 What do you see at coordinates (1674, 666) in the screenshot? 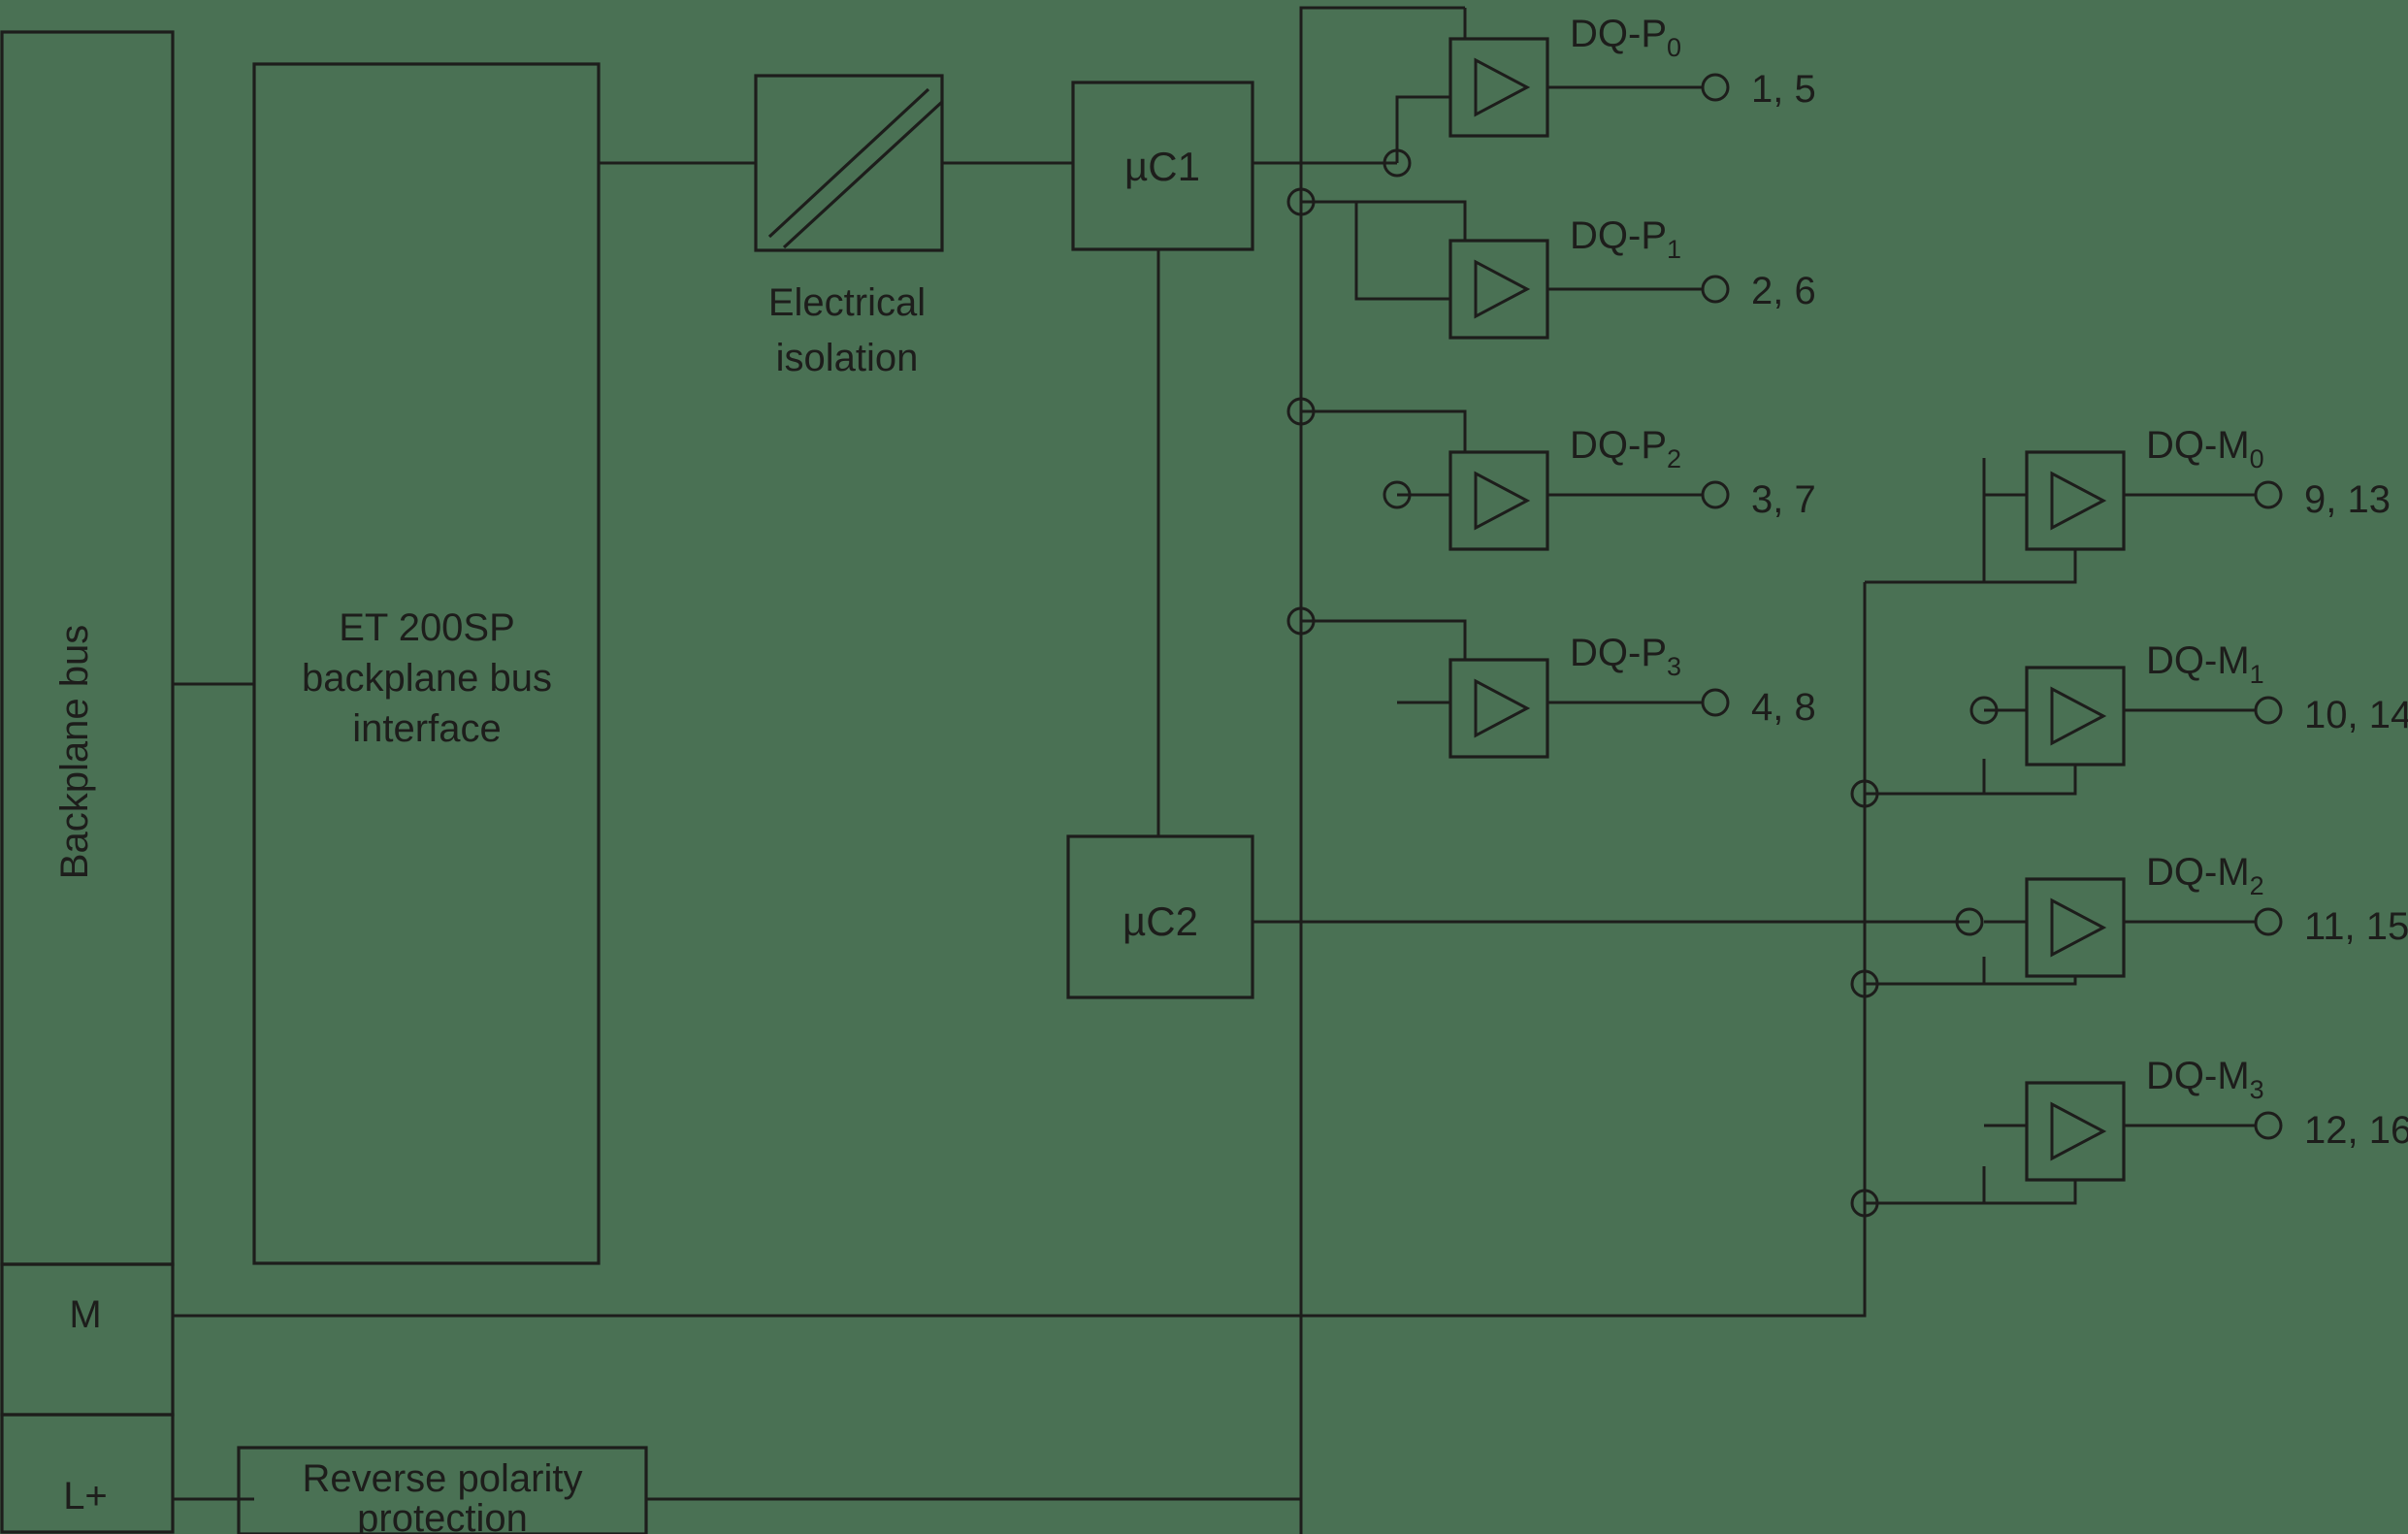
I see `channel-index-p3: 3` at bounding box center [1674, 666].